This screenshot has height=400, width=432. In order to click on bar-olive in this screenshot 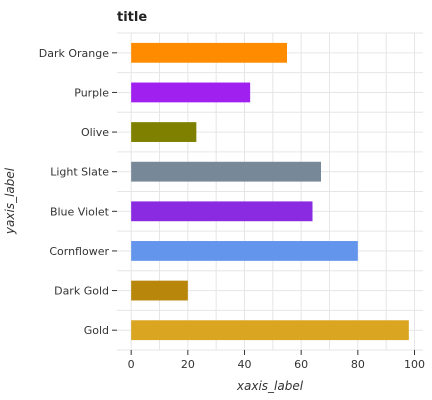, I will do `click(164, 132)`.